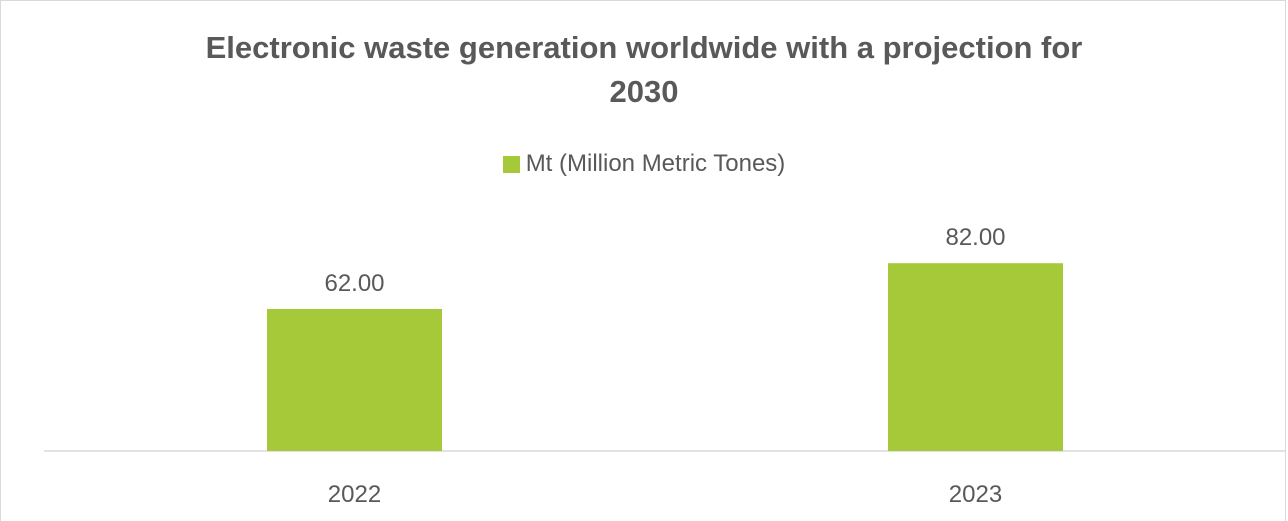 The height and width of the screenshot is (521, 1288). What do you see at coordinates (354, 283) in the screenshot?
I see `data-label-2022: 62.00` at bounding box center [354, 283].